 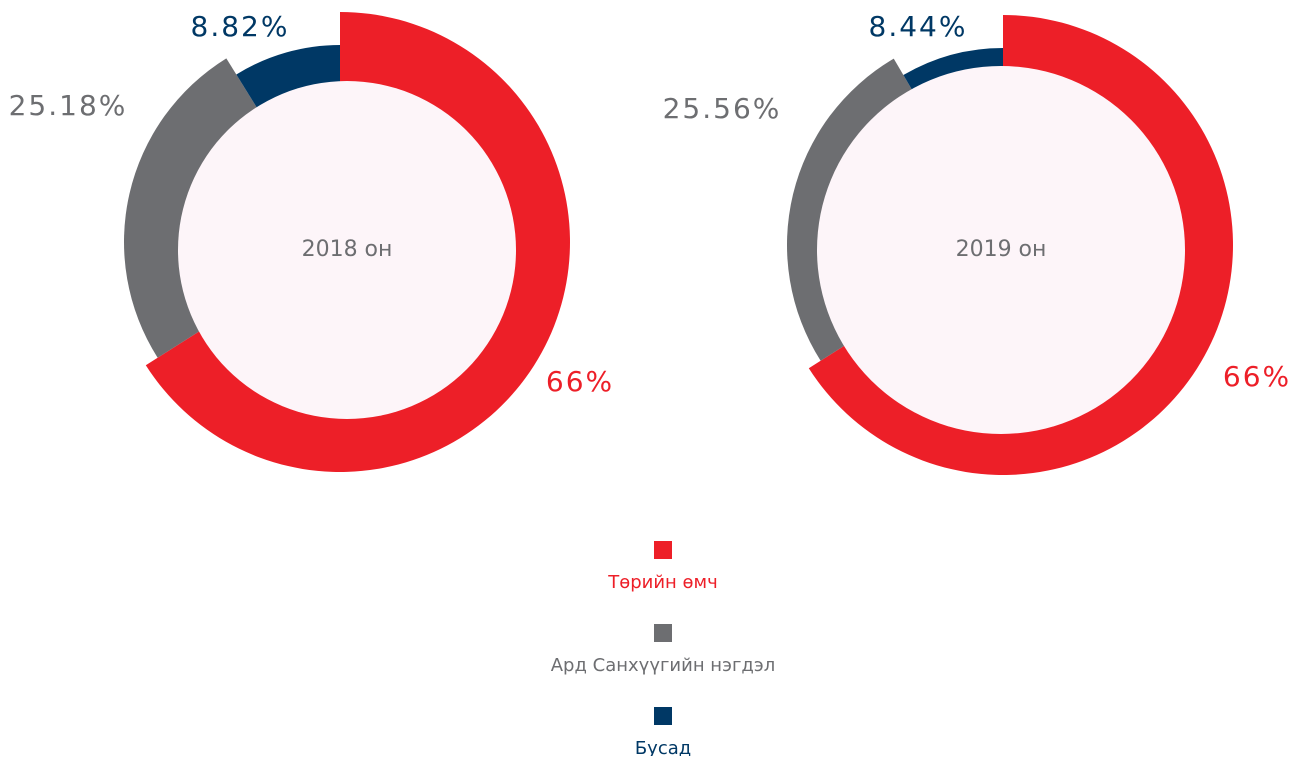 What do you see at coordinates (663, 747) in the screenshot?
I see `legend-label: Бусад` at bounding box center [663, 747].